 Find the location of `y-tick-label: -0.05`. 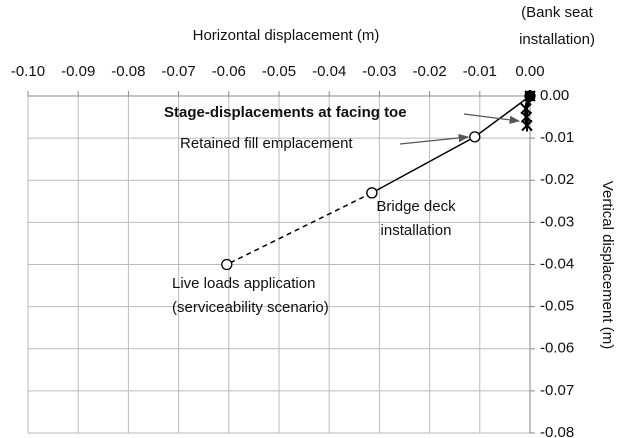

y-tick-label: -0.05 is located at coordinates (557, 306).